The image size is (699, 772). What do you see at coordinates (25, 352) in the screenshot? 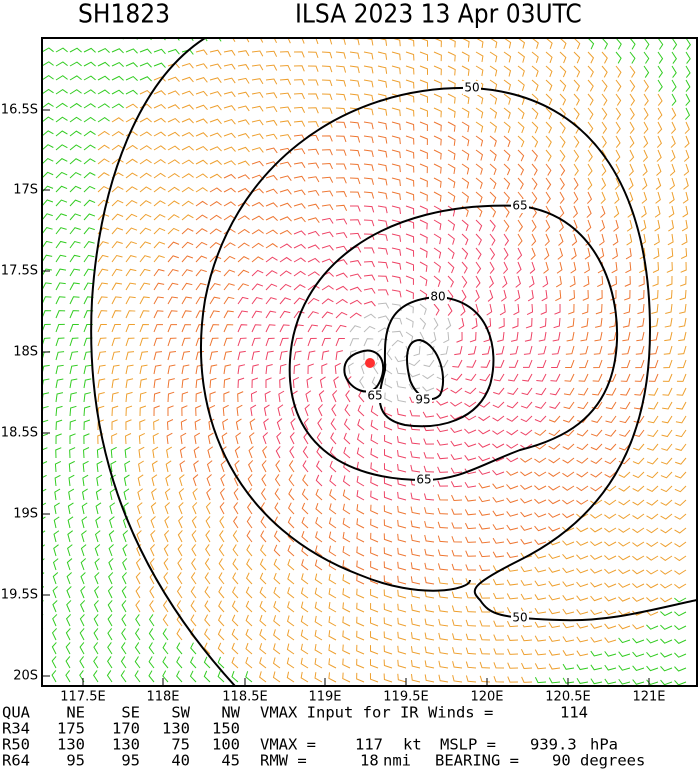
I see `lat-tick-label: 18S` at bounding box center [25, 352].